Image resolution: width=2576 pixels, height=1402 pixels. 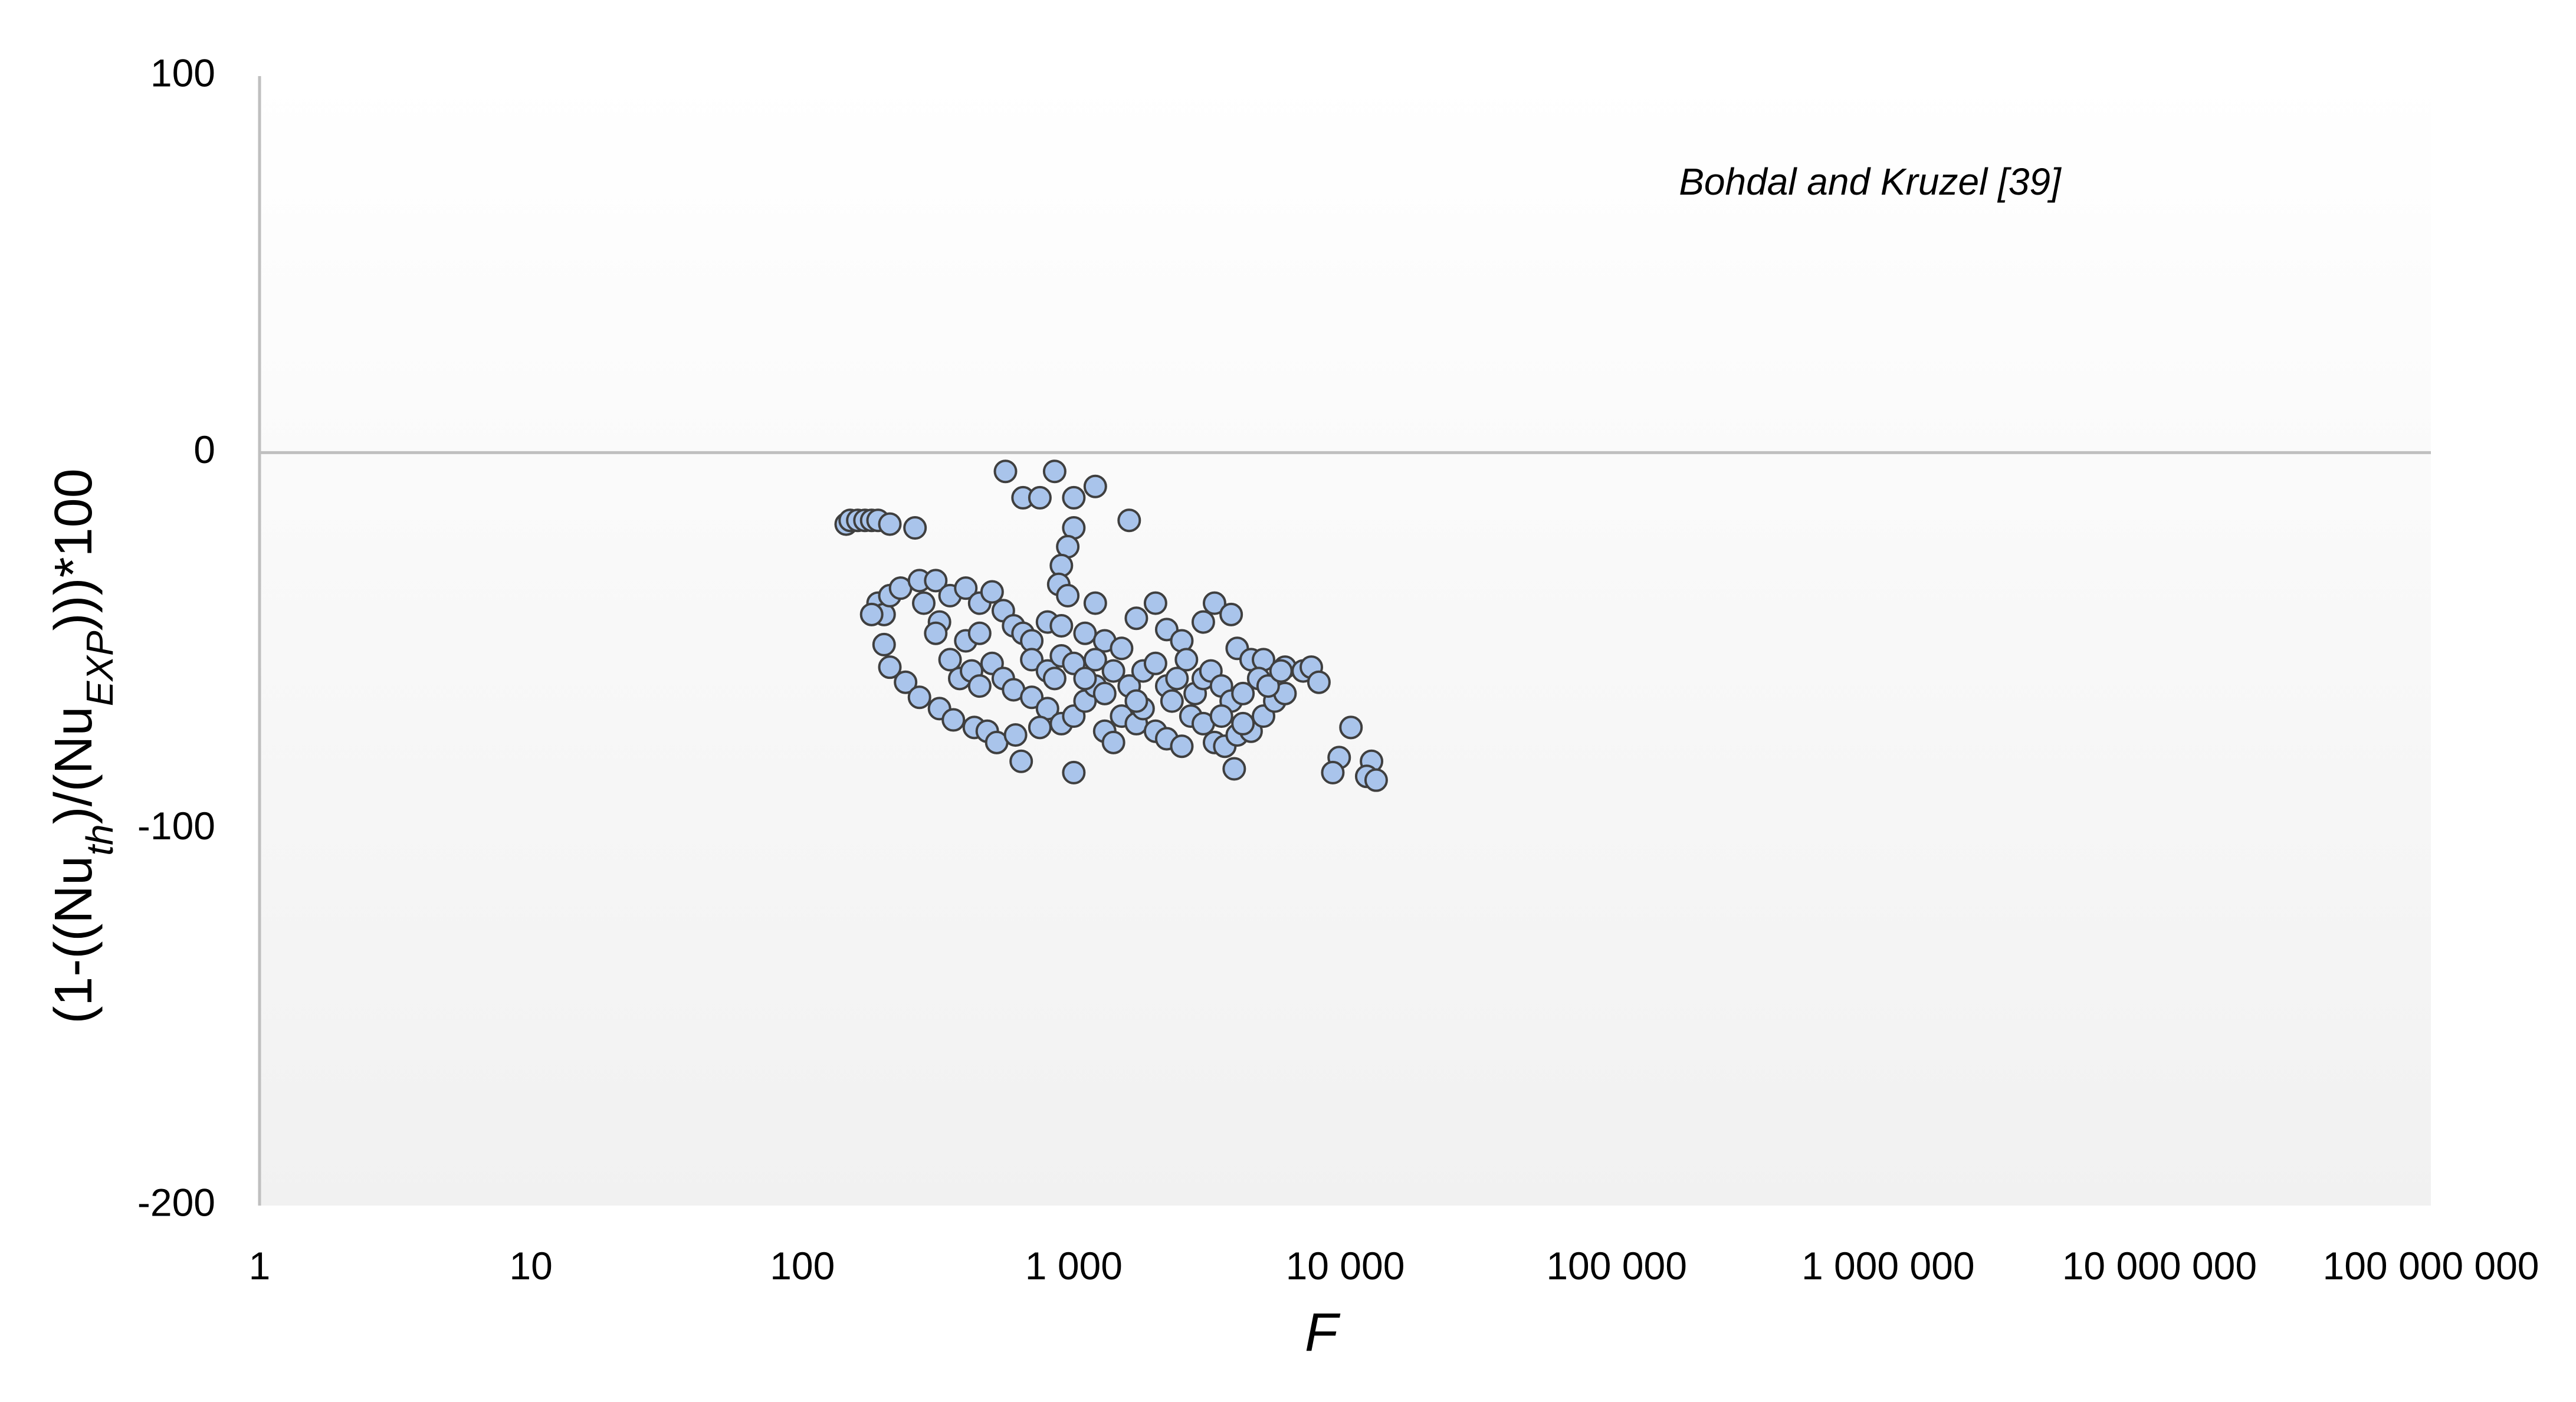 What do you see at coordinates (260, 1266) in the screenshot?
I see `x-tick-label: 1` at bounding box center [260, 1266].